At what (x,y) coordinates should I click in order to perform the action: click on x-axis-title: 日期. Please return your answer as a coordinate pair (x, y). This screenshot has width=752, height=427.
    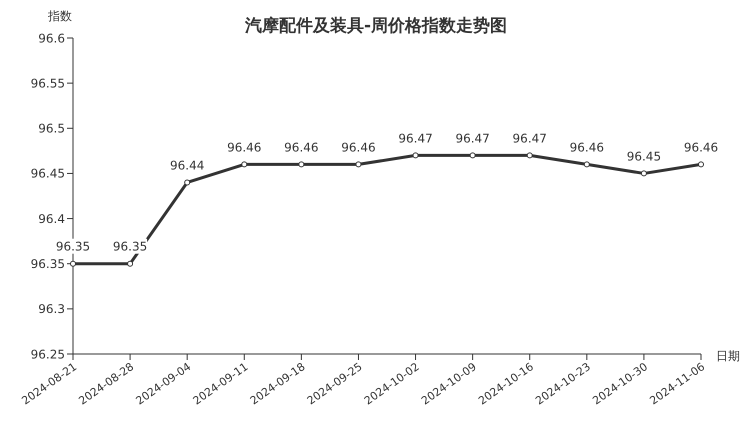
    Looking at the image, I should click on (728, 356).